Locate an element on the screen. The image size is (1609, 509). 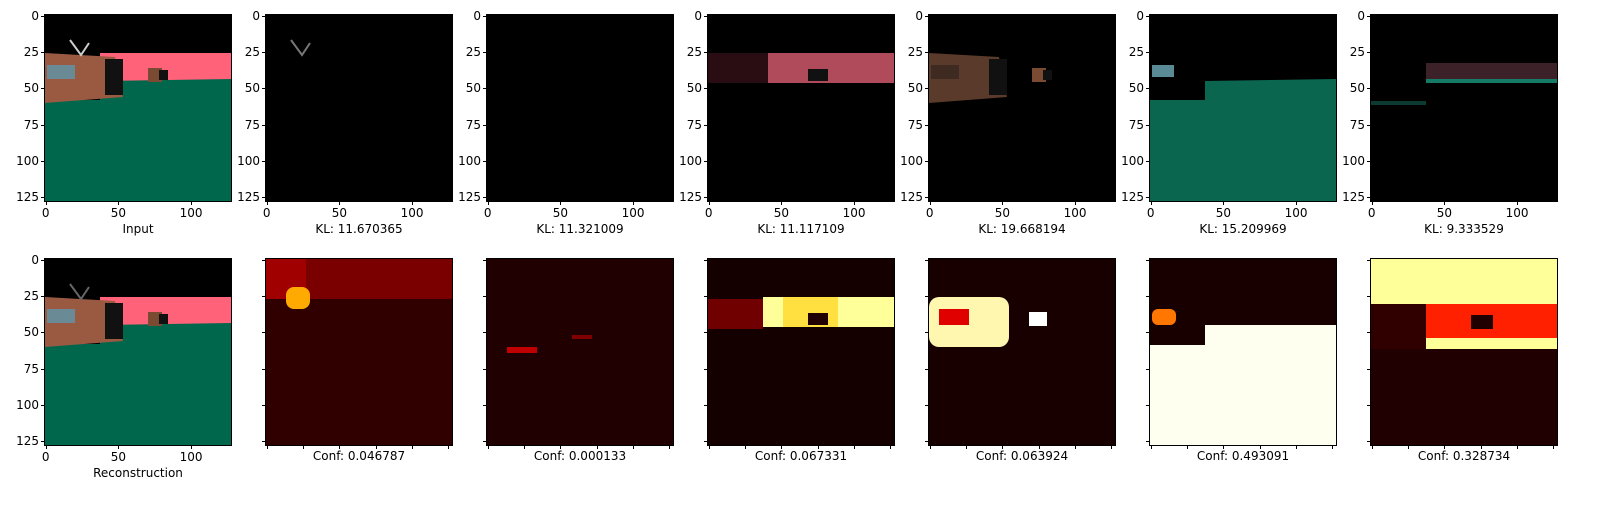
small-box is located at coordinates (1039, 75).